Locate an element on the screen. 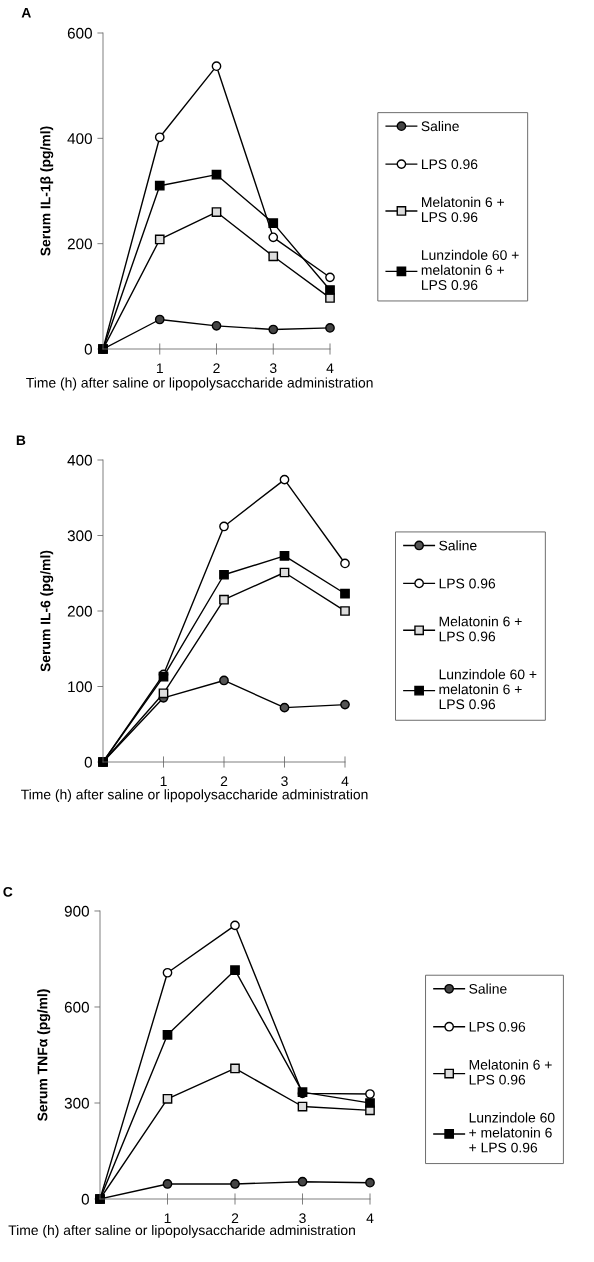  y-tick-label: 100 is located at coordinates (80, 687).